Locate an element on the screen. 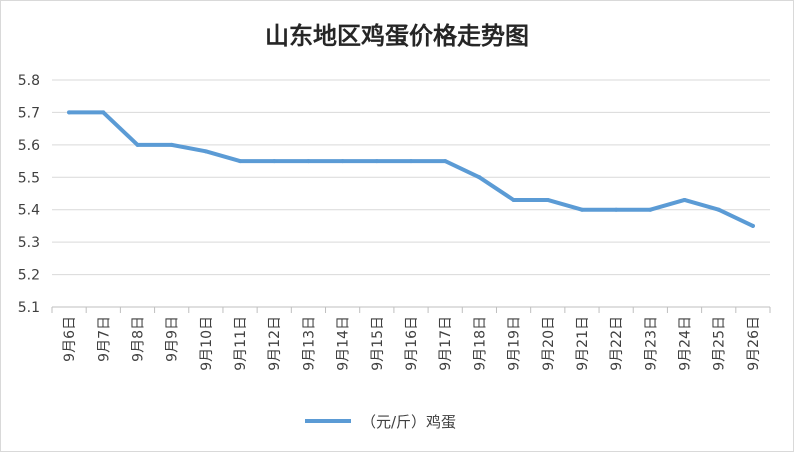 The height and width of the screenshot is (452, 794). x-tick-label: 9月10日 is located at coordinates (207, 343).